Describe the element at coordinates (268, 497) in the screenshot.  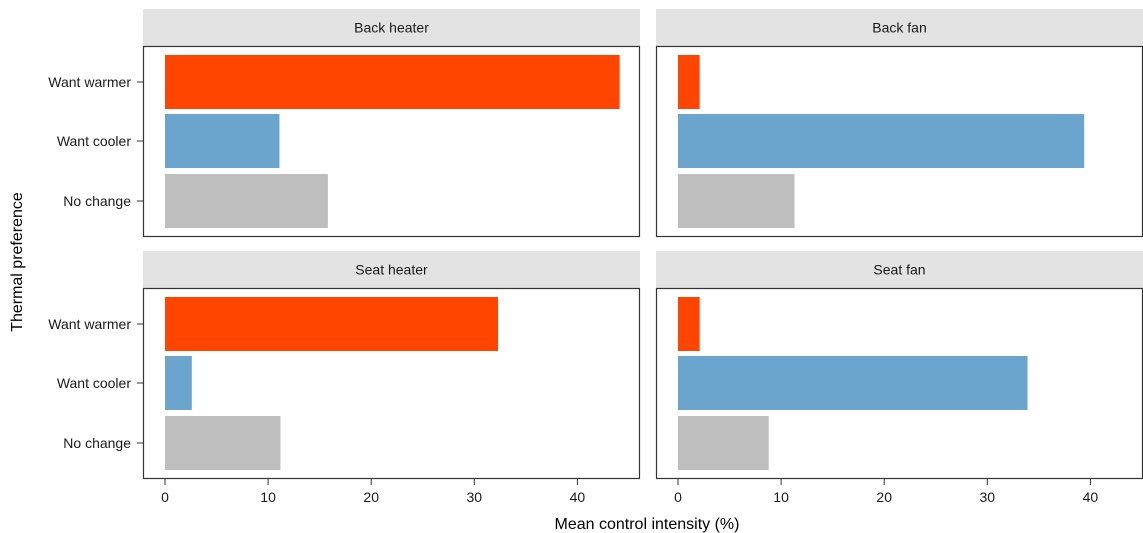
I see `x-tick-label-seat-heater-10: 10` at that location.